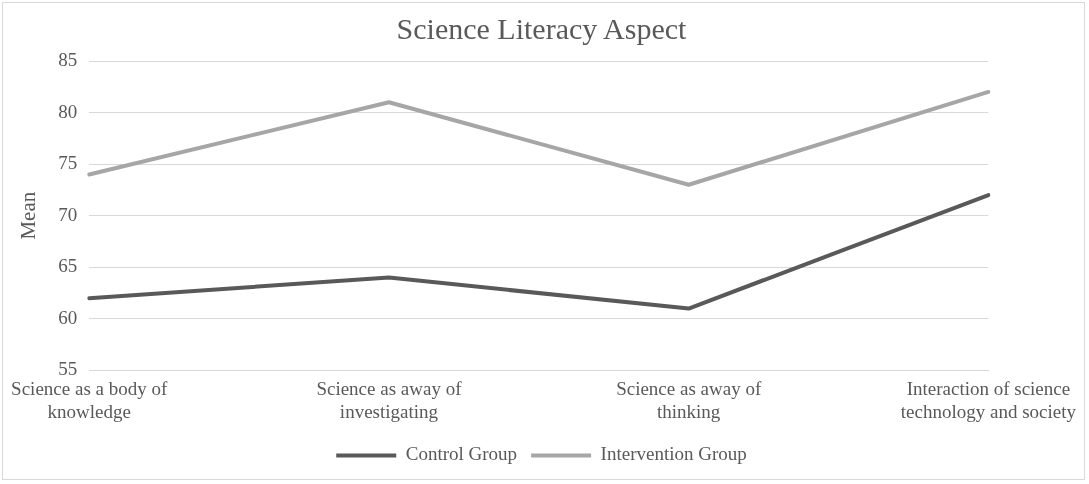 This screenshot has width=1089, height=484. I want to click on y-tick-label: 85, so click(68, 59).